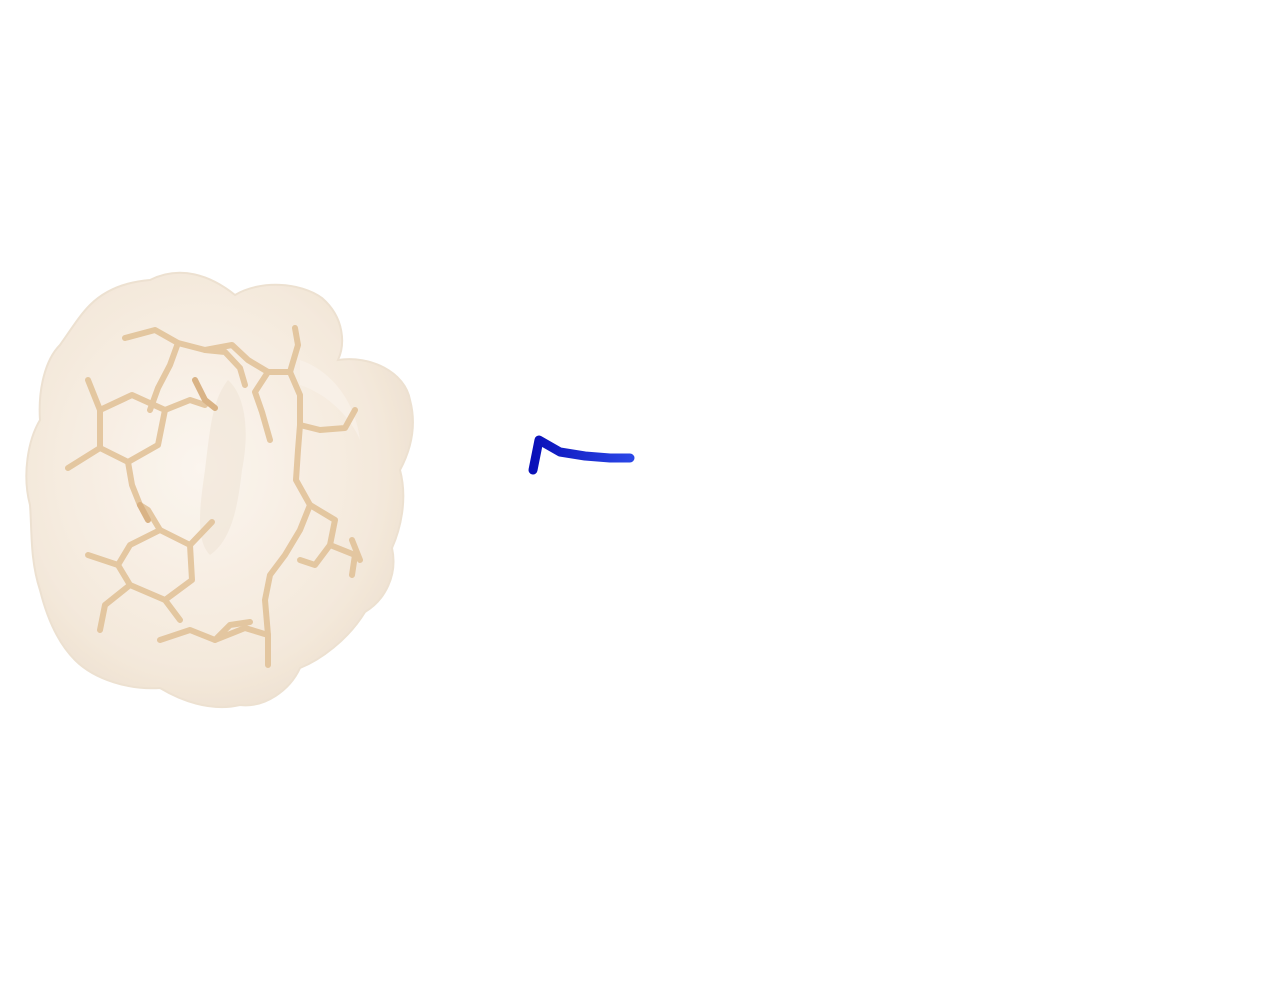  What do you see at coordinates (581, 455) in the screenshot?
I see `ligand-stick-fragment` at bounding box center [581, 455].